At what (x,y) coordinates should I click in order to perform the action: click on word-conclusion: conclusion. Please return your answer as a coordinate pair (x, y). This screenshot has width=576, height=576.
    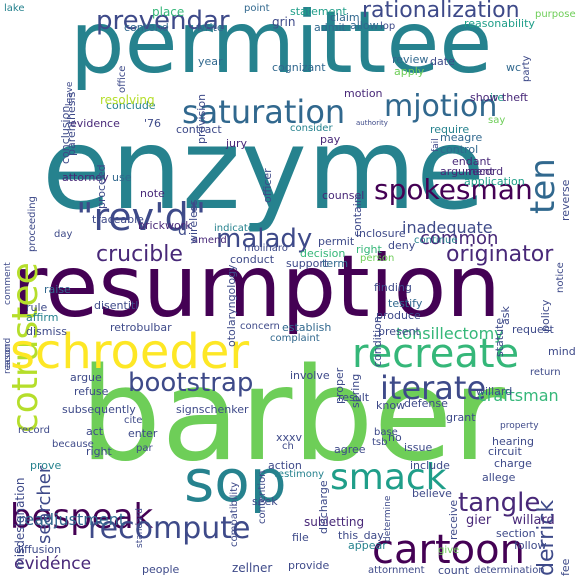
    Looking at the image, I should click on (65, 134).